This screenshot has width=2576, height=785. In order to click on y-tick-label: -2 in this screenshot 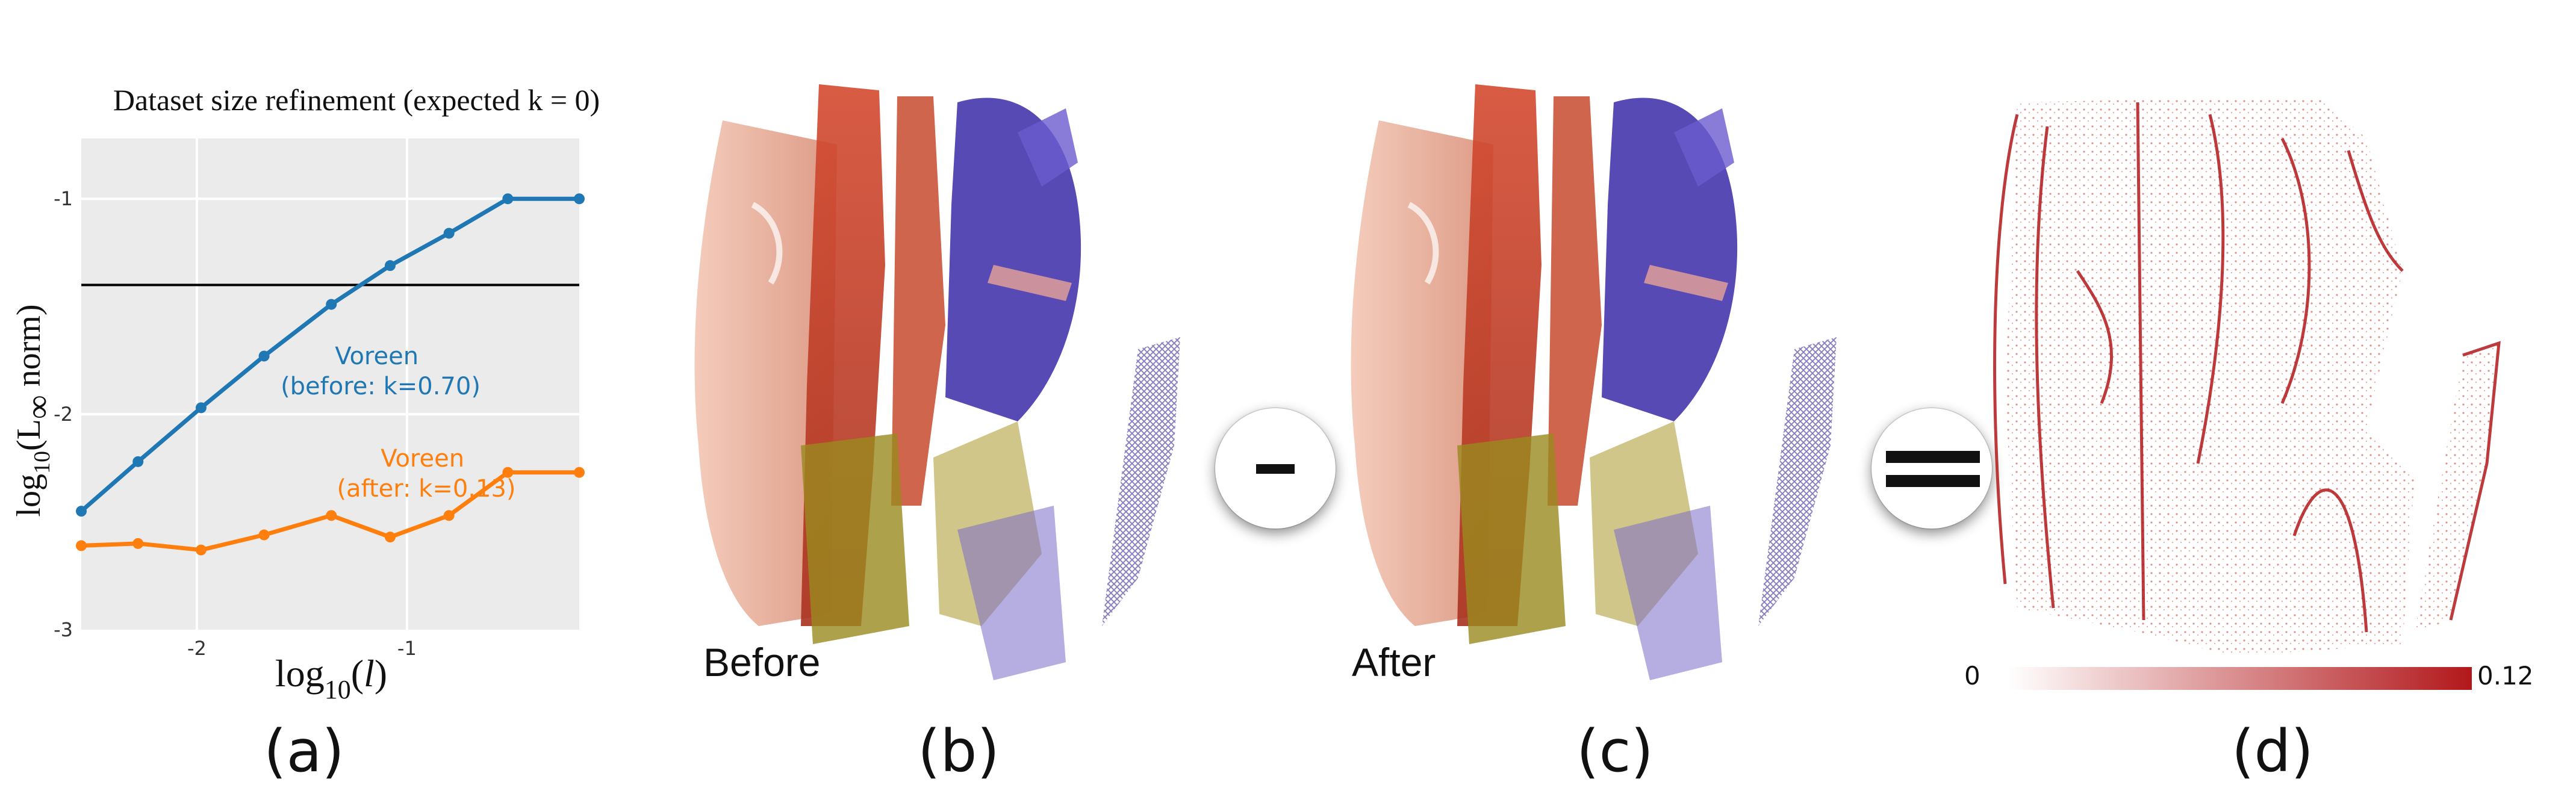, I will do `click(64, 415)`.